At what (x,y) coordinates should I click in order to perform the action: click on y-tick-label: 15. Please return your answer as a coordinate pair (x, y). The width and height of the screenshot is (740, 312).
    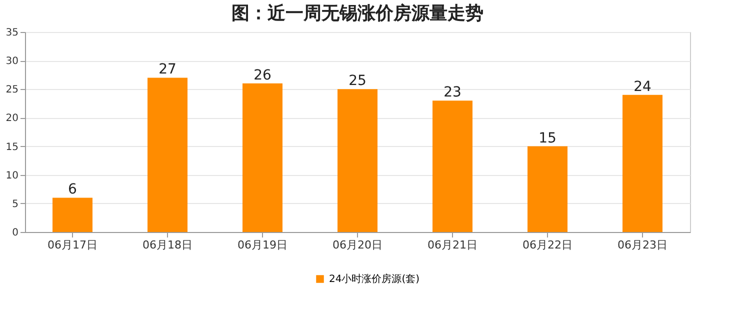
    Looking at the image, I should click on (12, 147).